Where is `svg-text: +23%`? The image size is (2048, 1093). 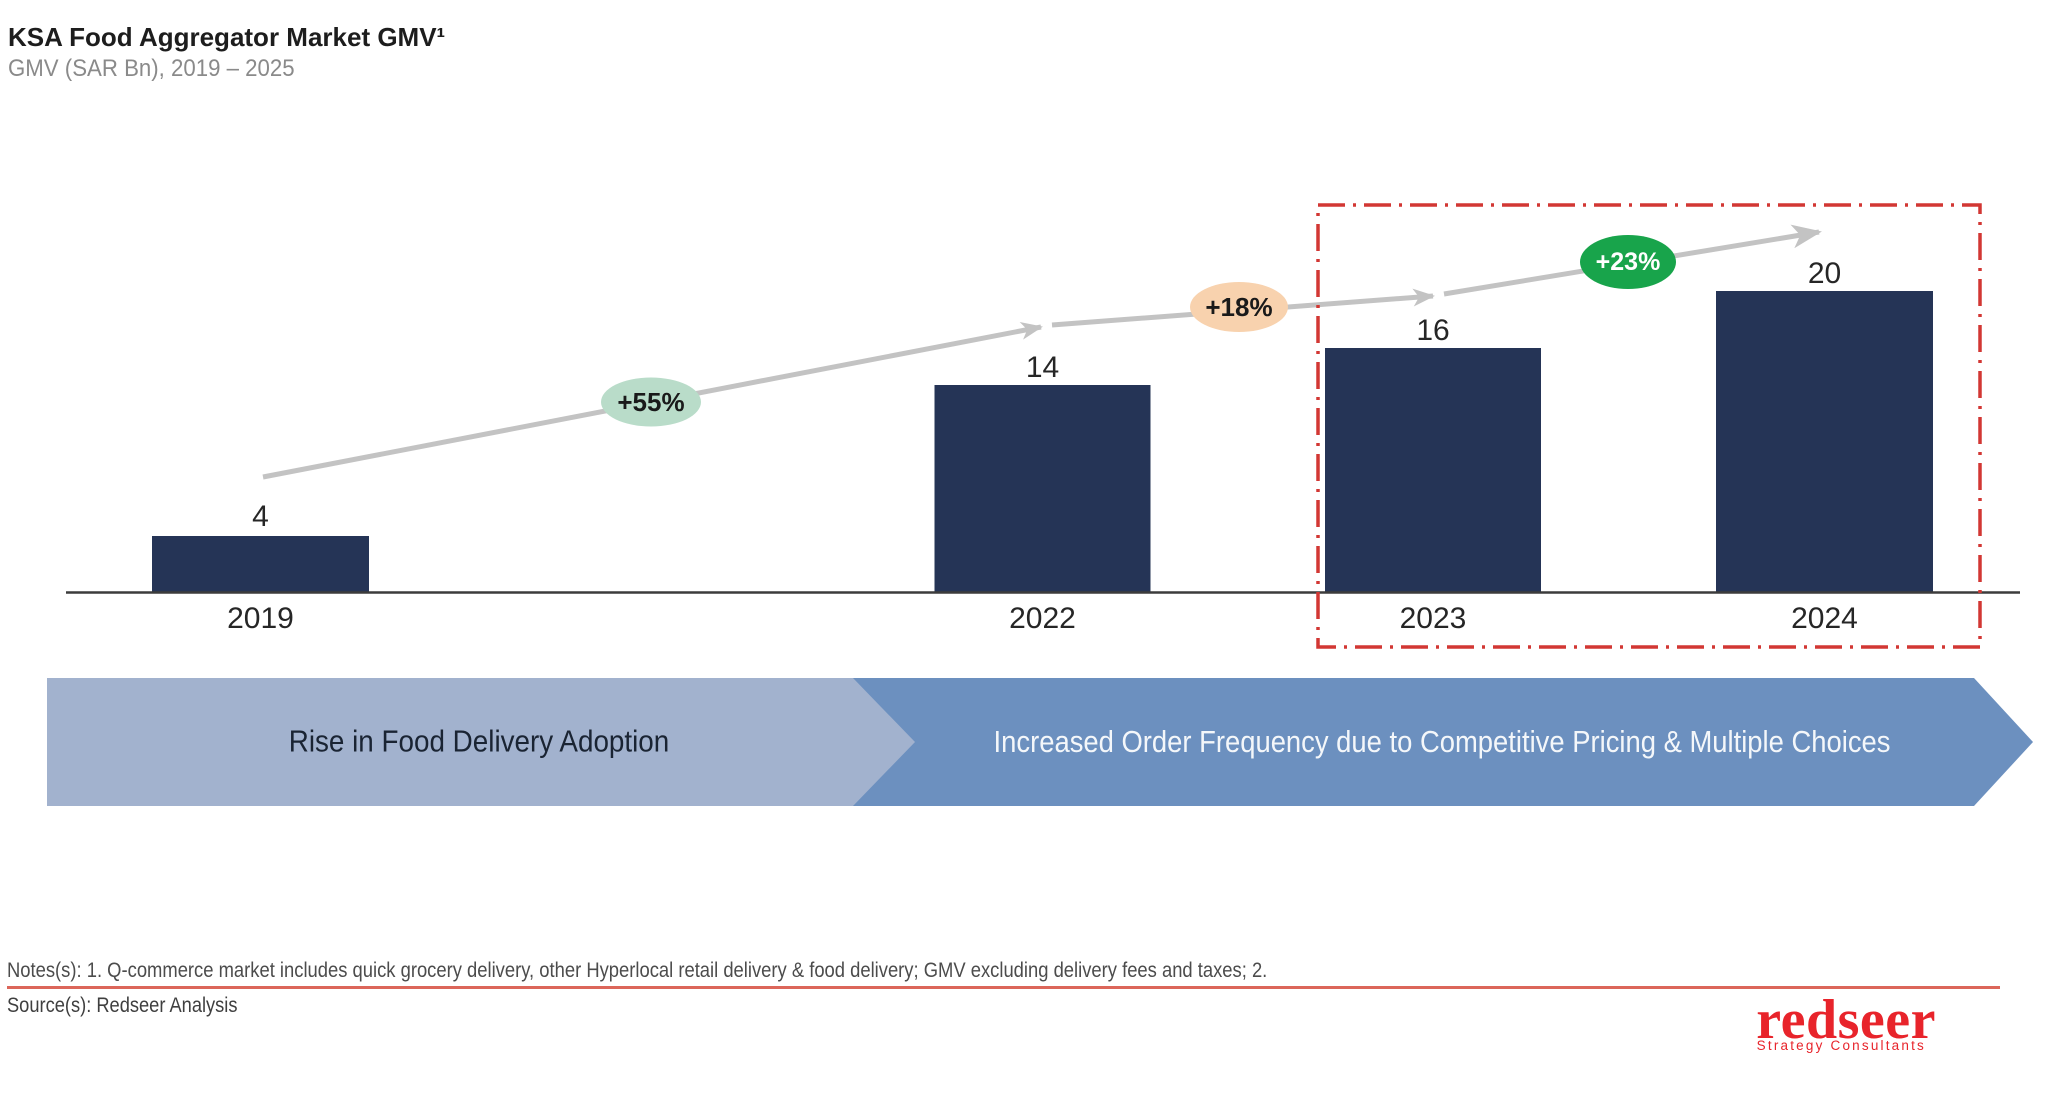
svg-text: +23% is located at coordinates (1628, 262).